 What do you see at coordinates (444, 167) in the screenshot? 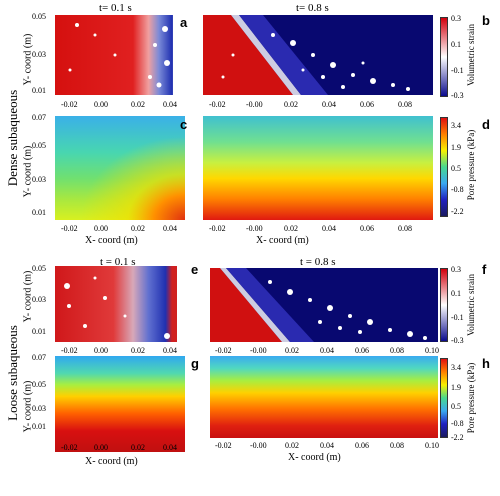
I see `pressure-colorbar-top` at bounding box center [444, 167].